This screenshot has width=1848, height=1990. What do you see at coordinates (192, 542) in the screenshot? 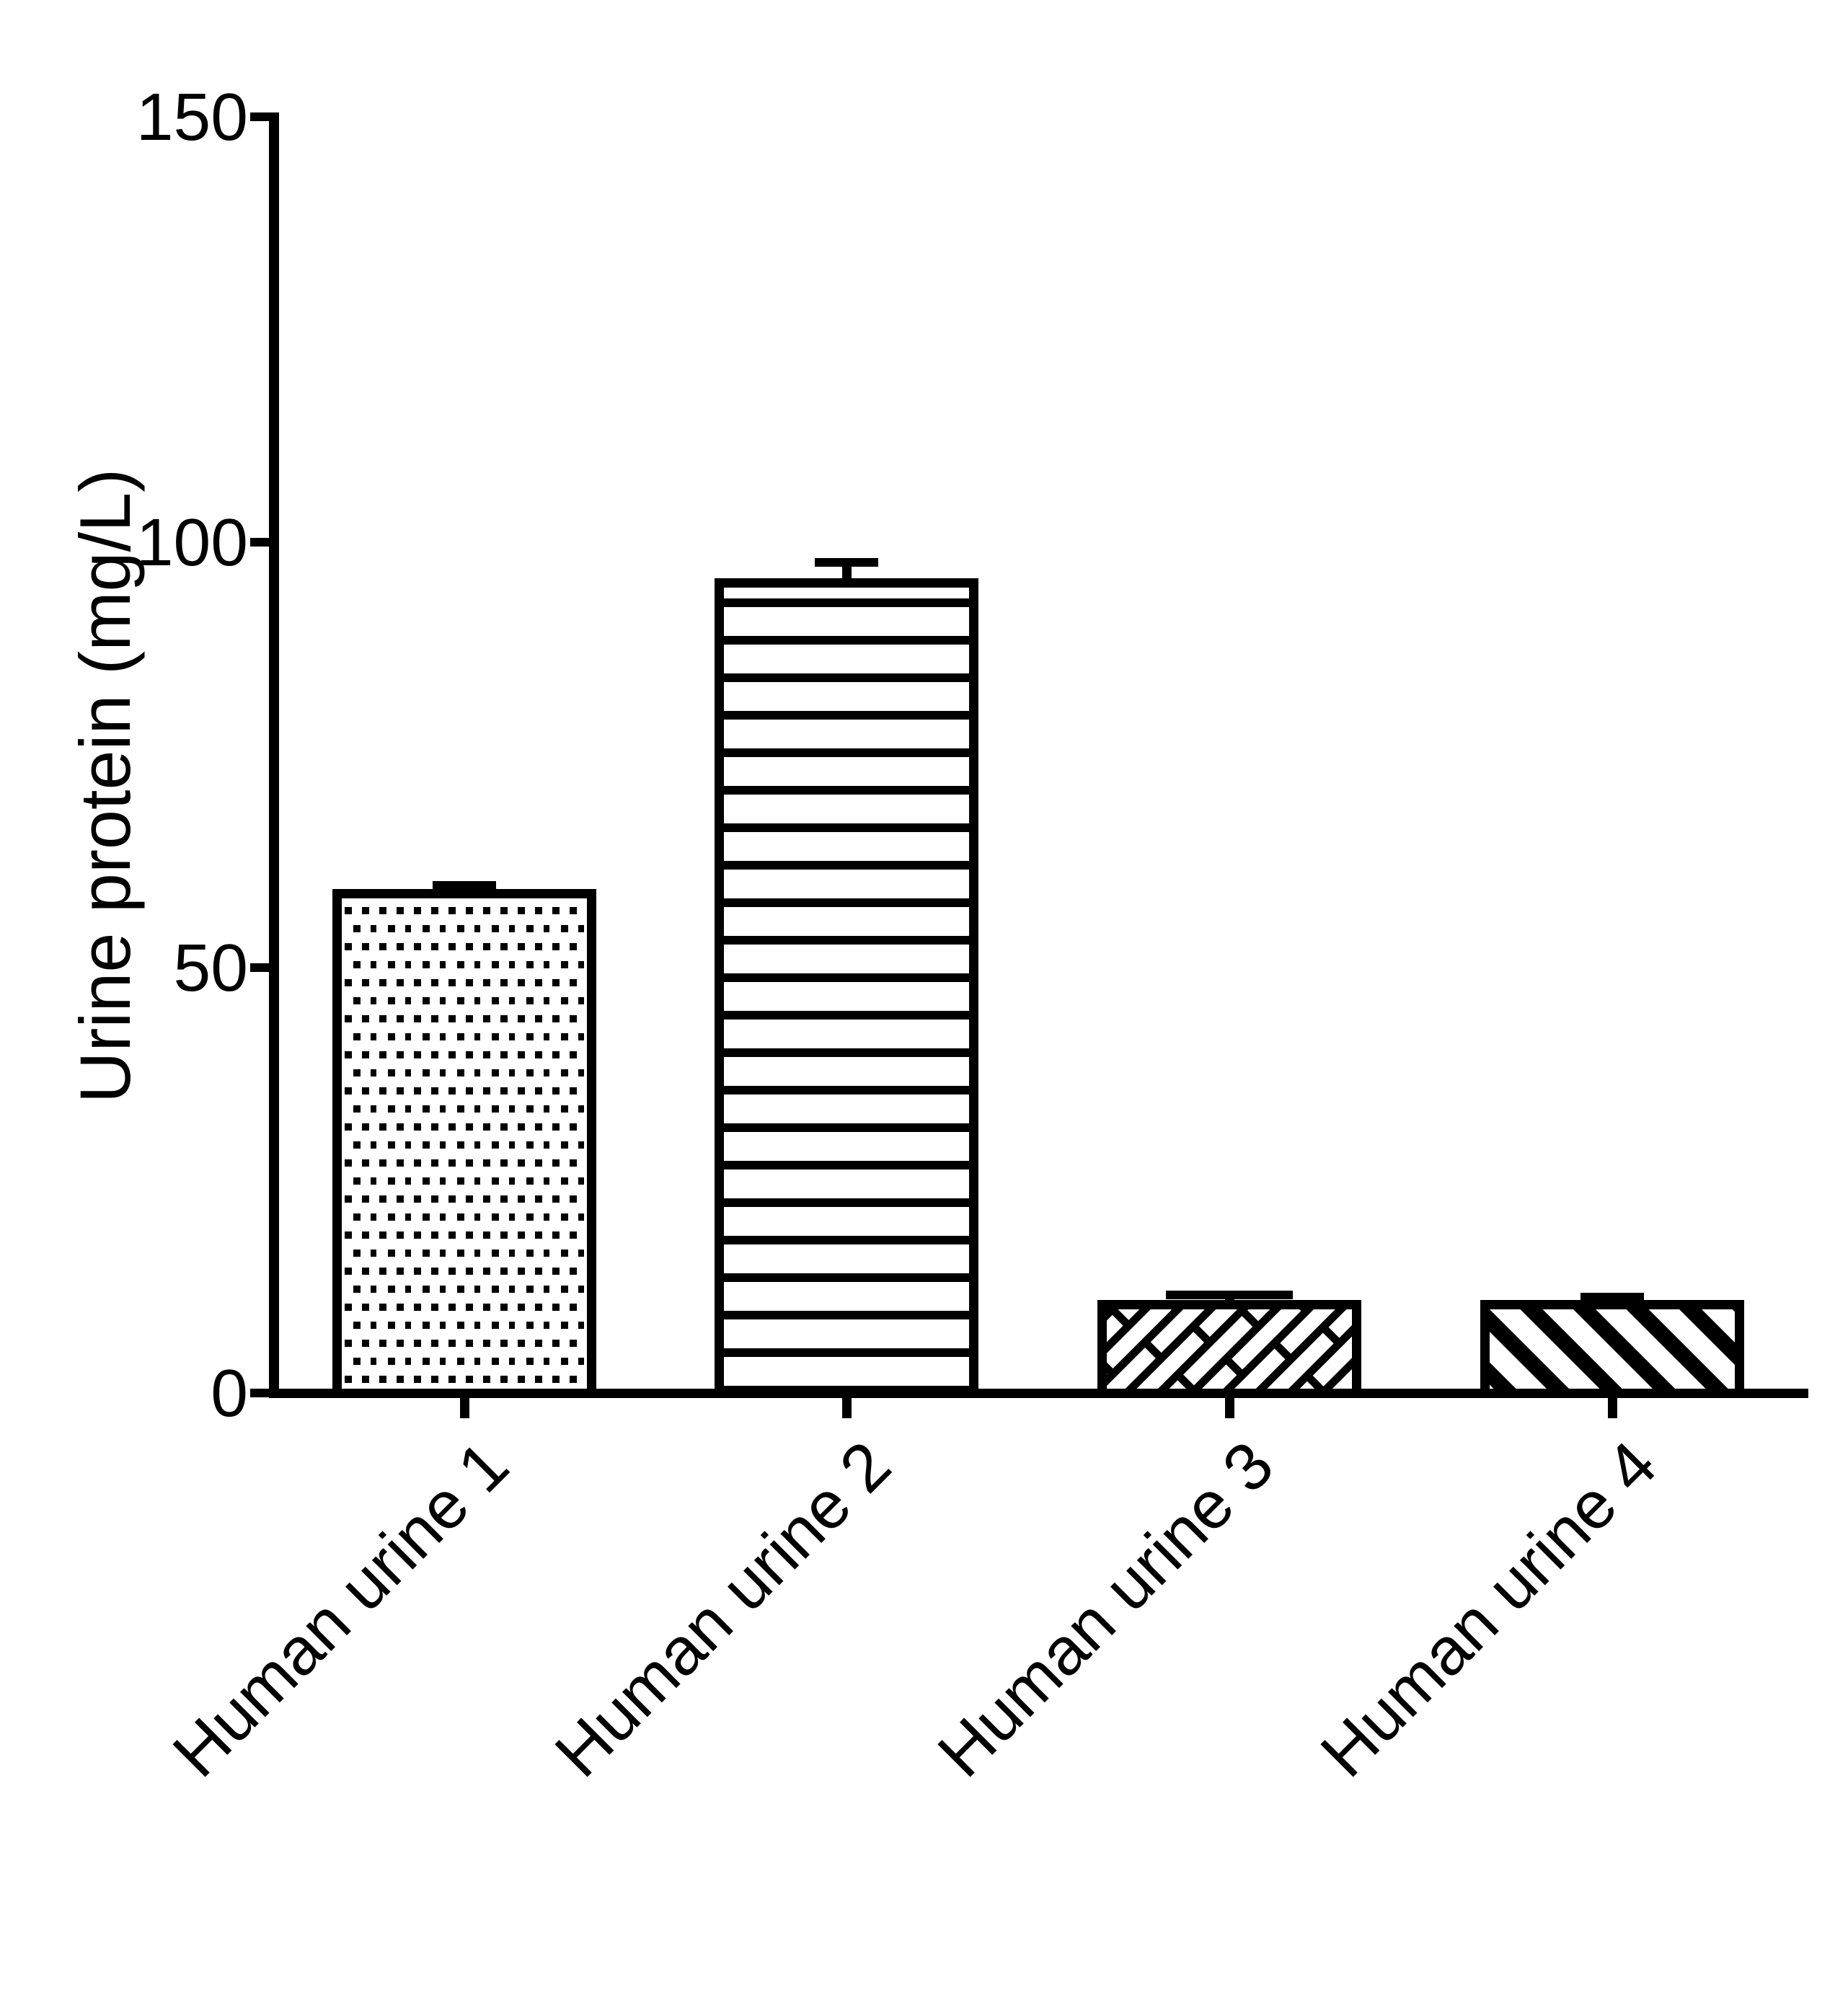
I see `y-tick-label: 100` at bounding box center [192, 542].